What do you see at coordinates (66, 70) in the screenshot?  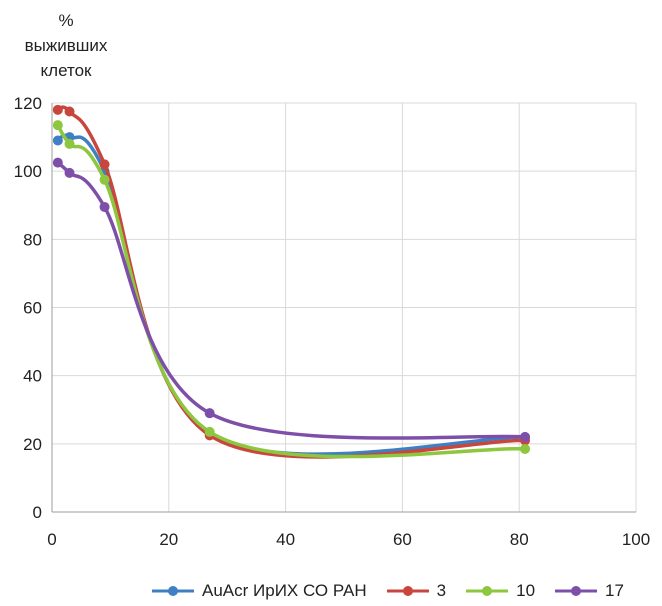 I see `y-axis-title-line-3: клеток` at bounding box center [66, 70].